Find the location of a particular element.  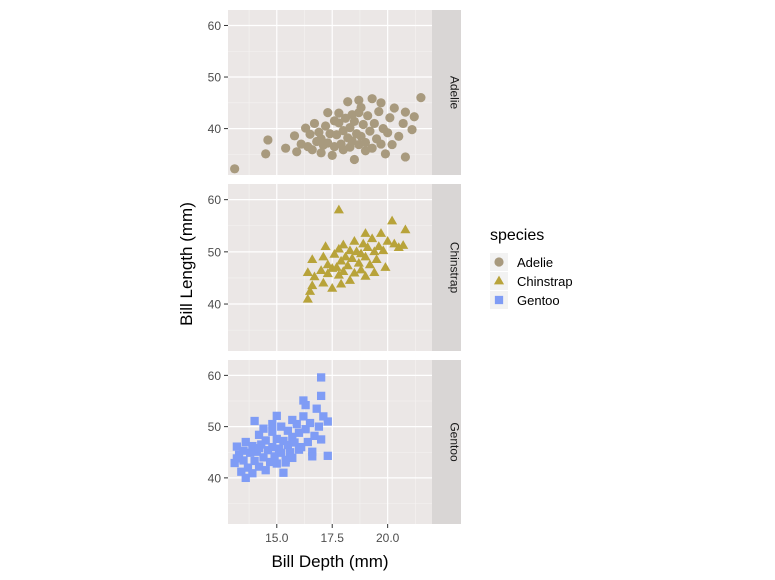

facet-panel-adelie: 40 50 60 Adelie is located at coordinates (335, 92).